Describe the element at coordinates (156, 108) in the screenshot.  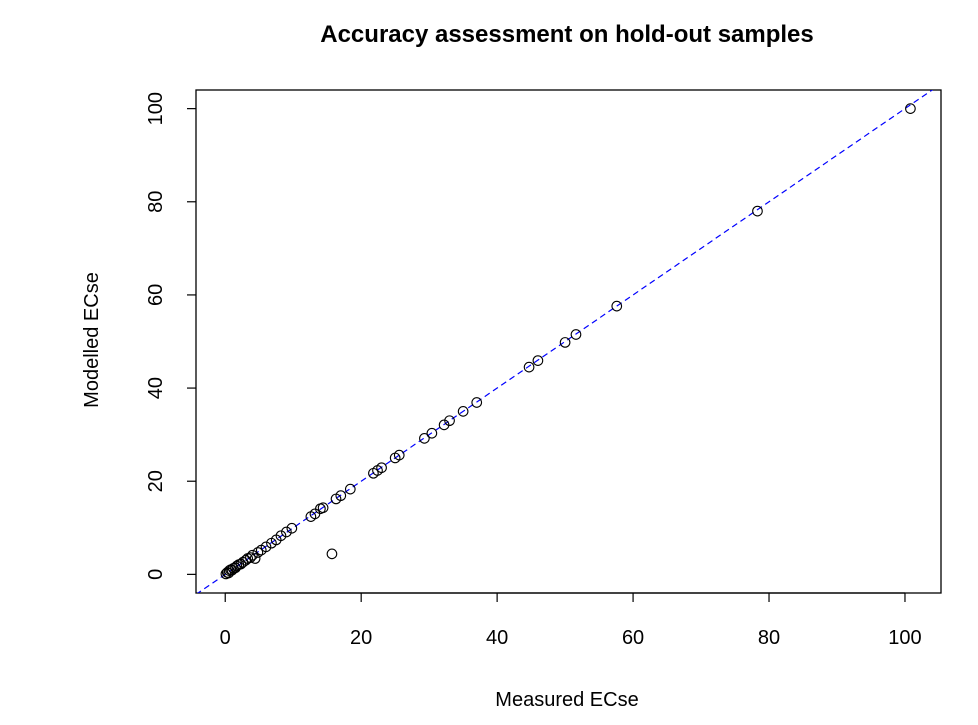
I see `y-tick-label: 100` at that location.